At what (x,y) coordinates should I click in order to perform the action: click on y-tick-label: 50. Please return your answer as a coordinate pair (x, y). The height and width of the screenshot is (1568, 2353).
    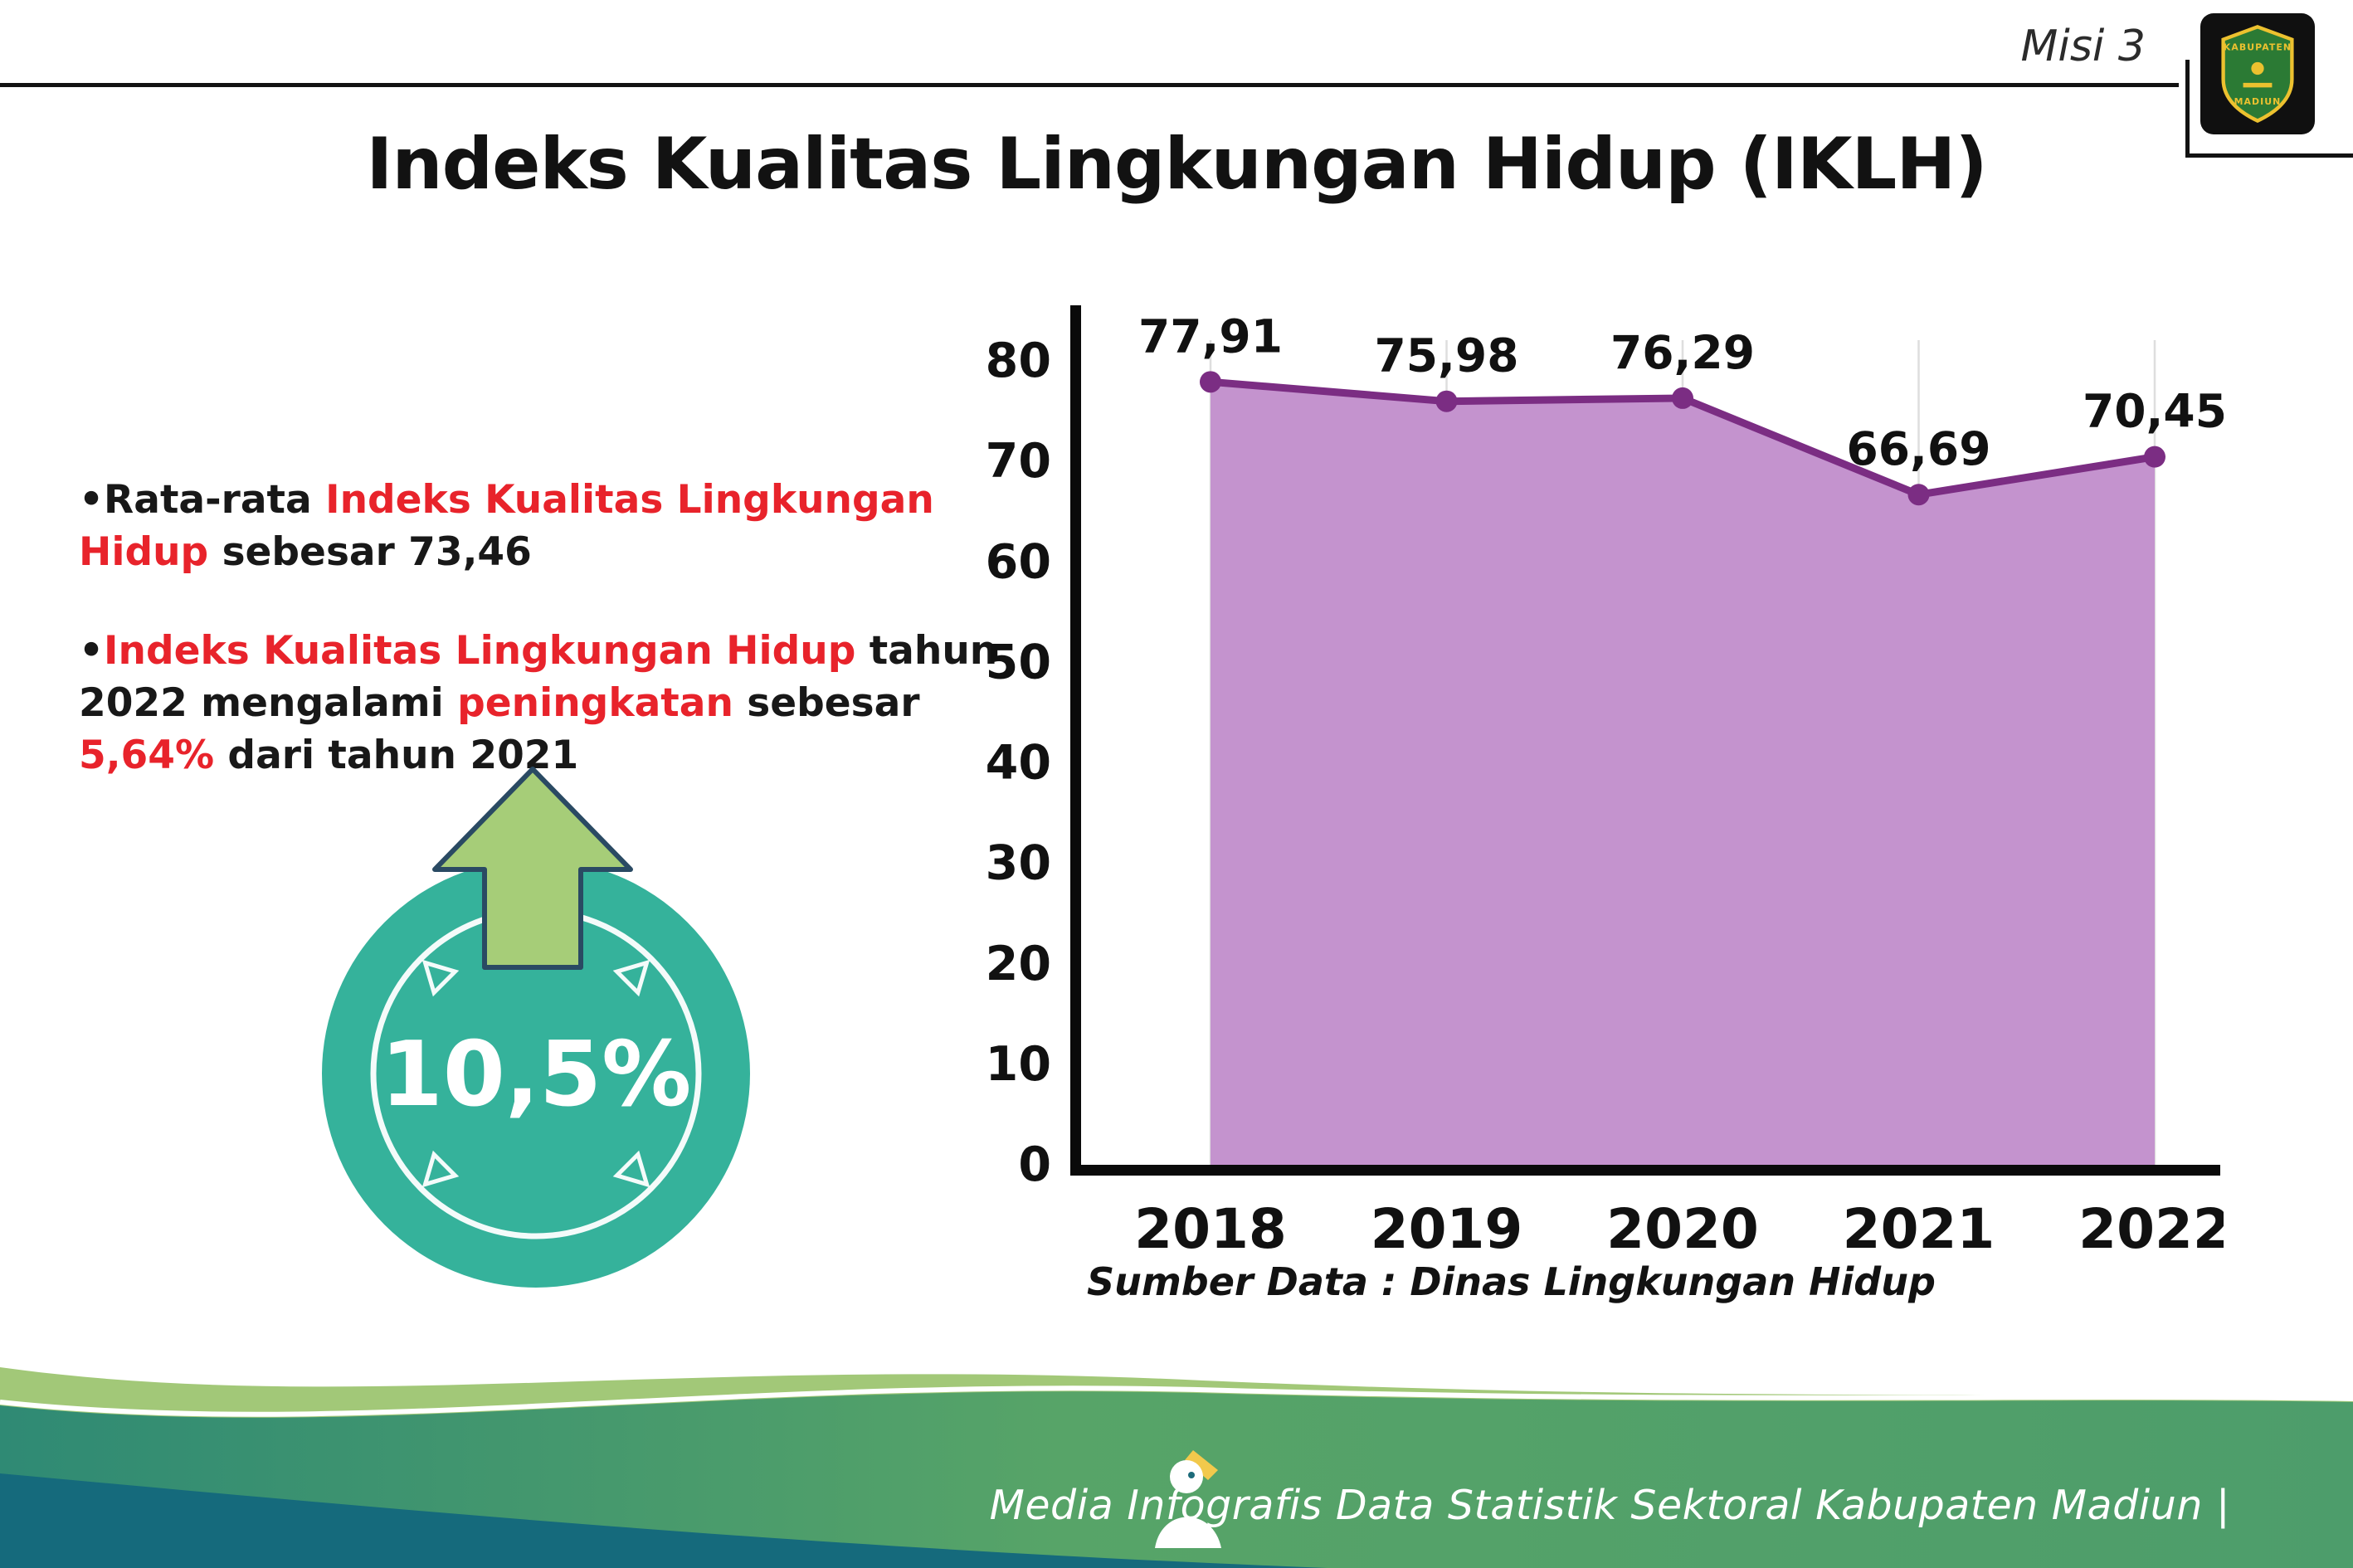
    Looking at the image, I should click on (1018, 662).